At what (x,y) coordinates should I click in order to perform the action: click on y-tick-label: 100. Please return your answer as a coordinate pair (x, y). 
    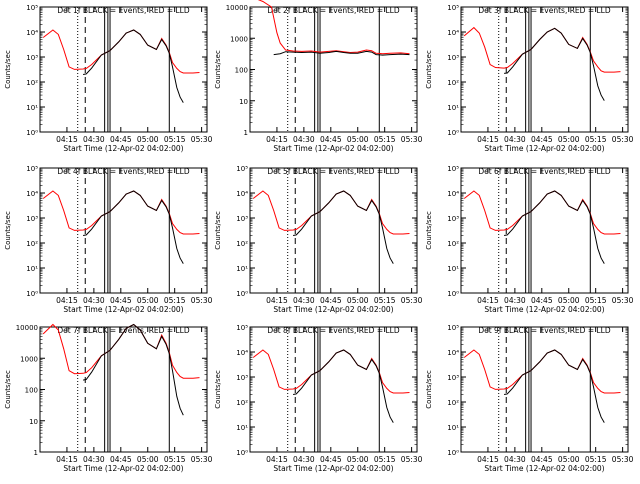
    Looking at the image, I should click on (241, 71).